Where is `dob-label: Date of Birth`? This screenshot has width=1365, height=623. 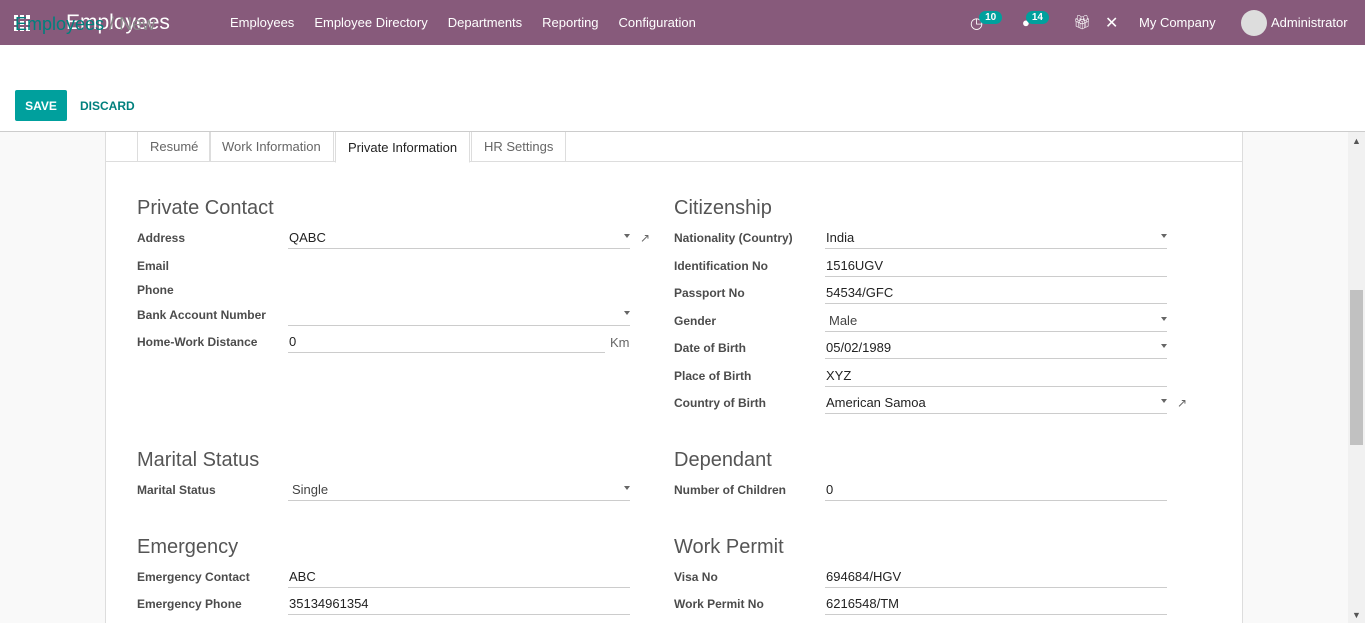
dob-label: Date of Birth is located at coordinates (710, 348).